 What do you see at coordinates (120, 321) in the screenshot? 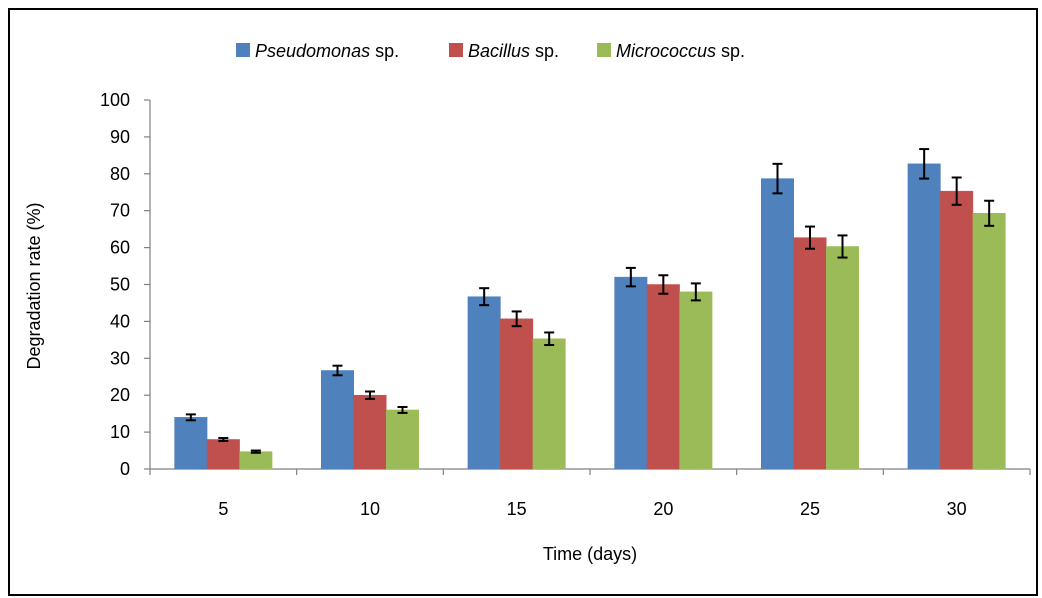
I see `y-tick-label: 40` at bounding box center [120, 321].